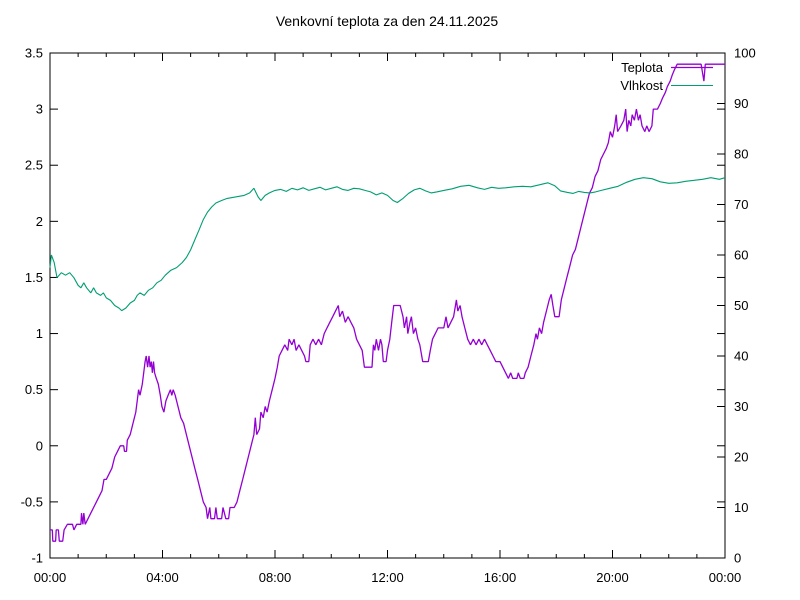 The width and height of the screenshot is (800, 600). Describe the element at coordinates (34, 165) in the screenshot. I see `y1-tick-label: 2.5` at that location.